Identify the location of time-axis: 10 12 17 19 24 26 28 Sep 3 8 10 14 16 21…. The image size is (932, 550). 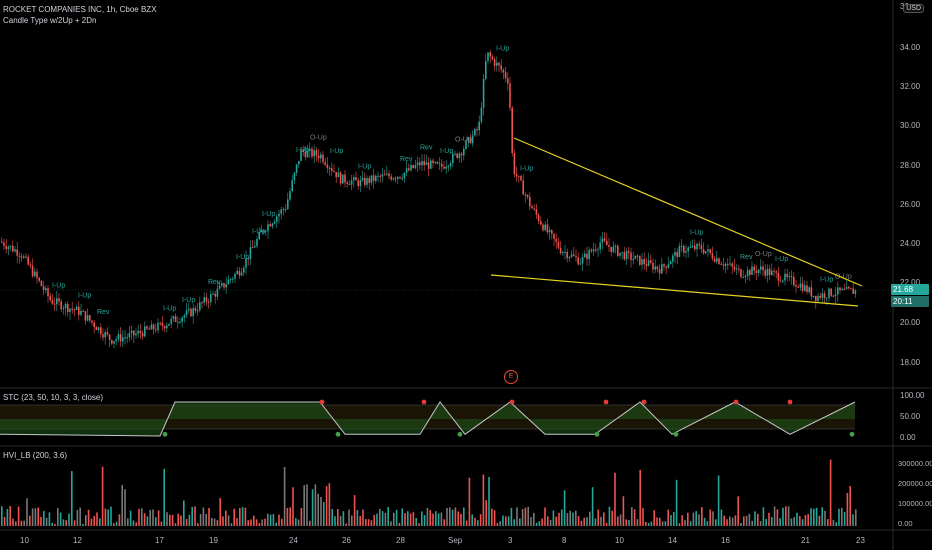
(442, 540).